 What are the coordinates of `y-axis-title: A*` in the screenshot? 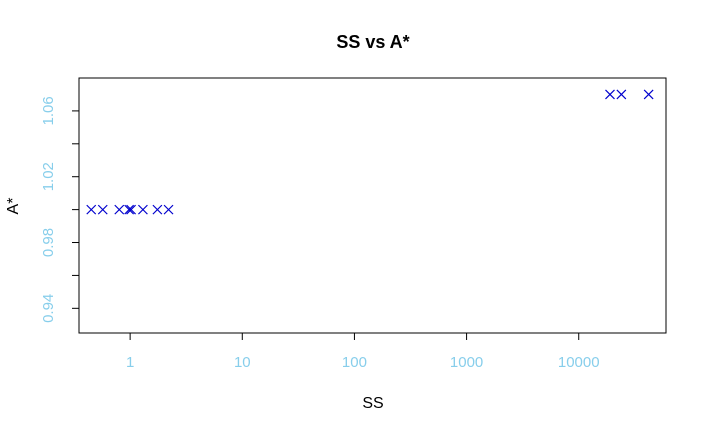 It's located at (13, 206).